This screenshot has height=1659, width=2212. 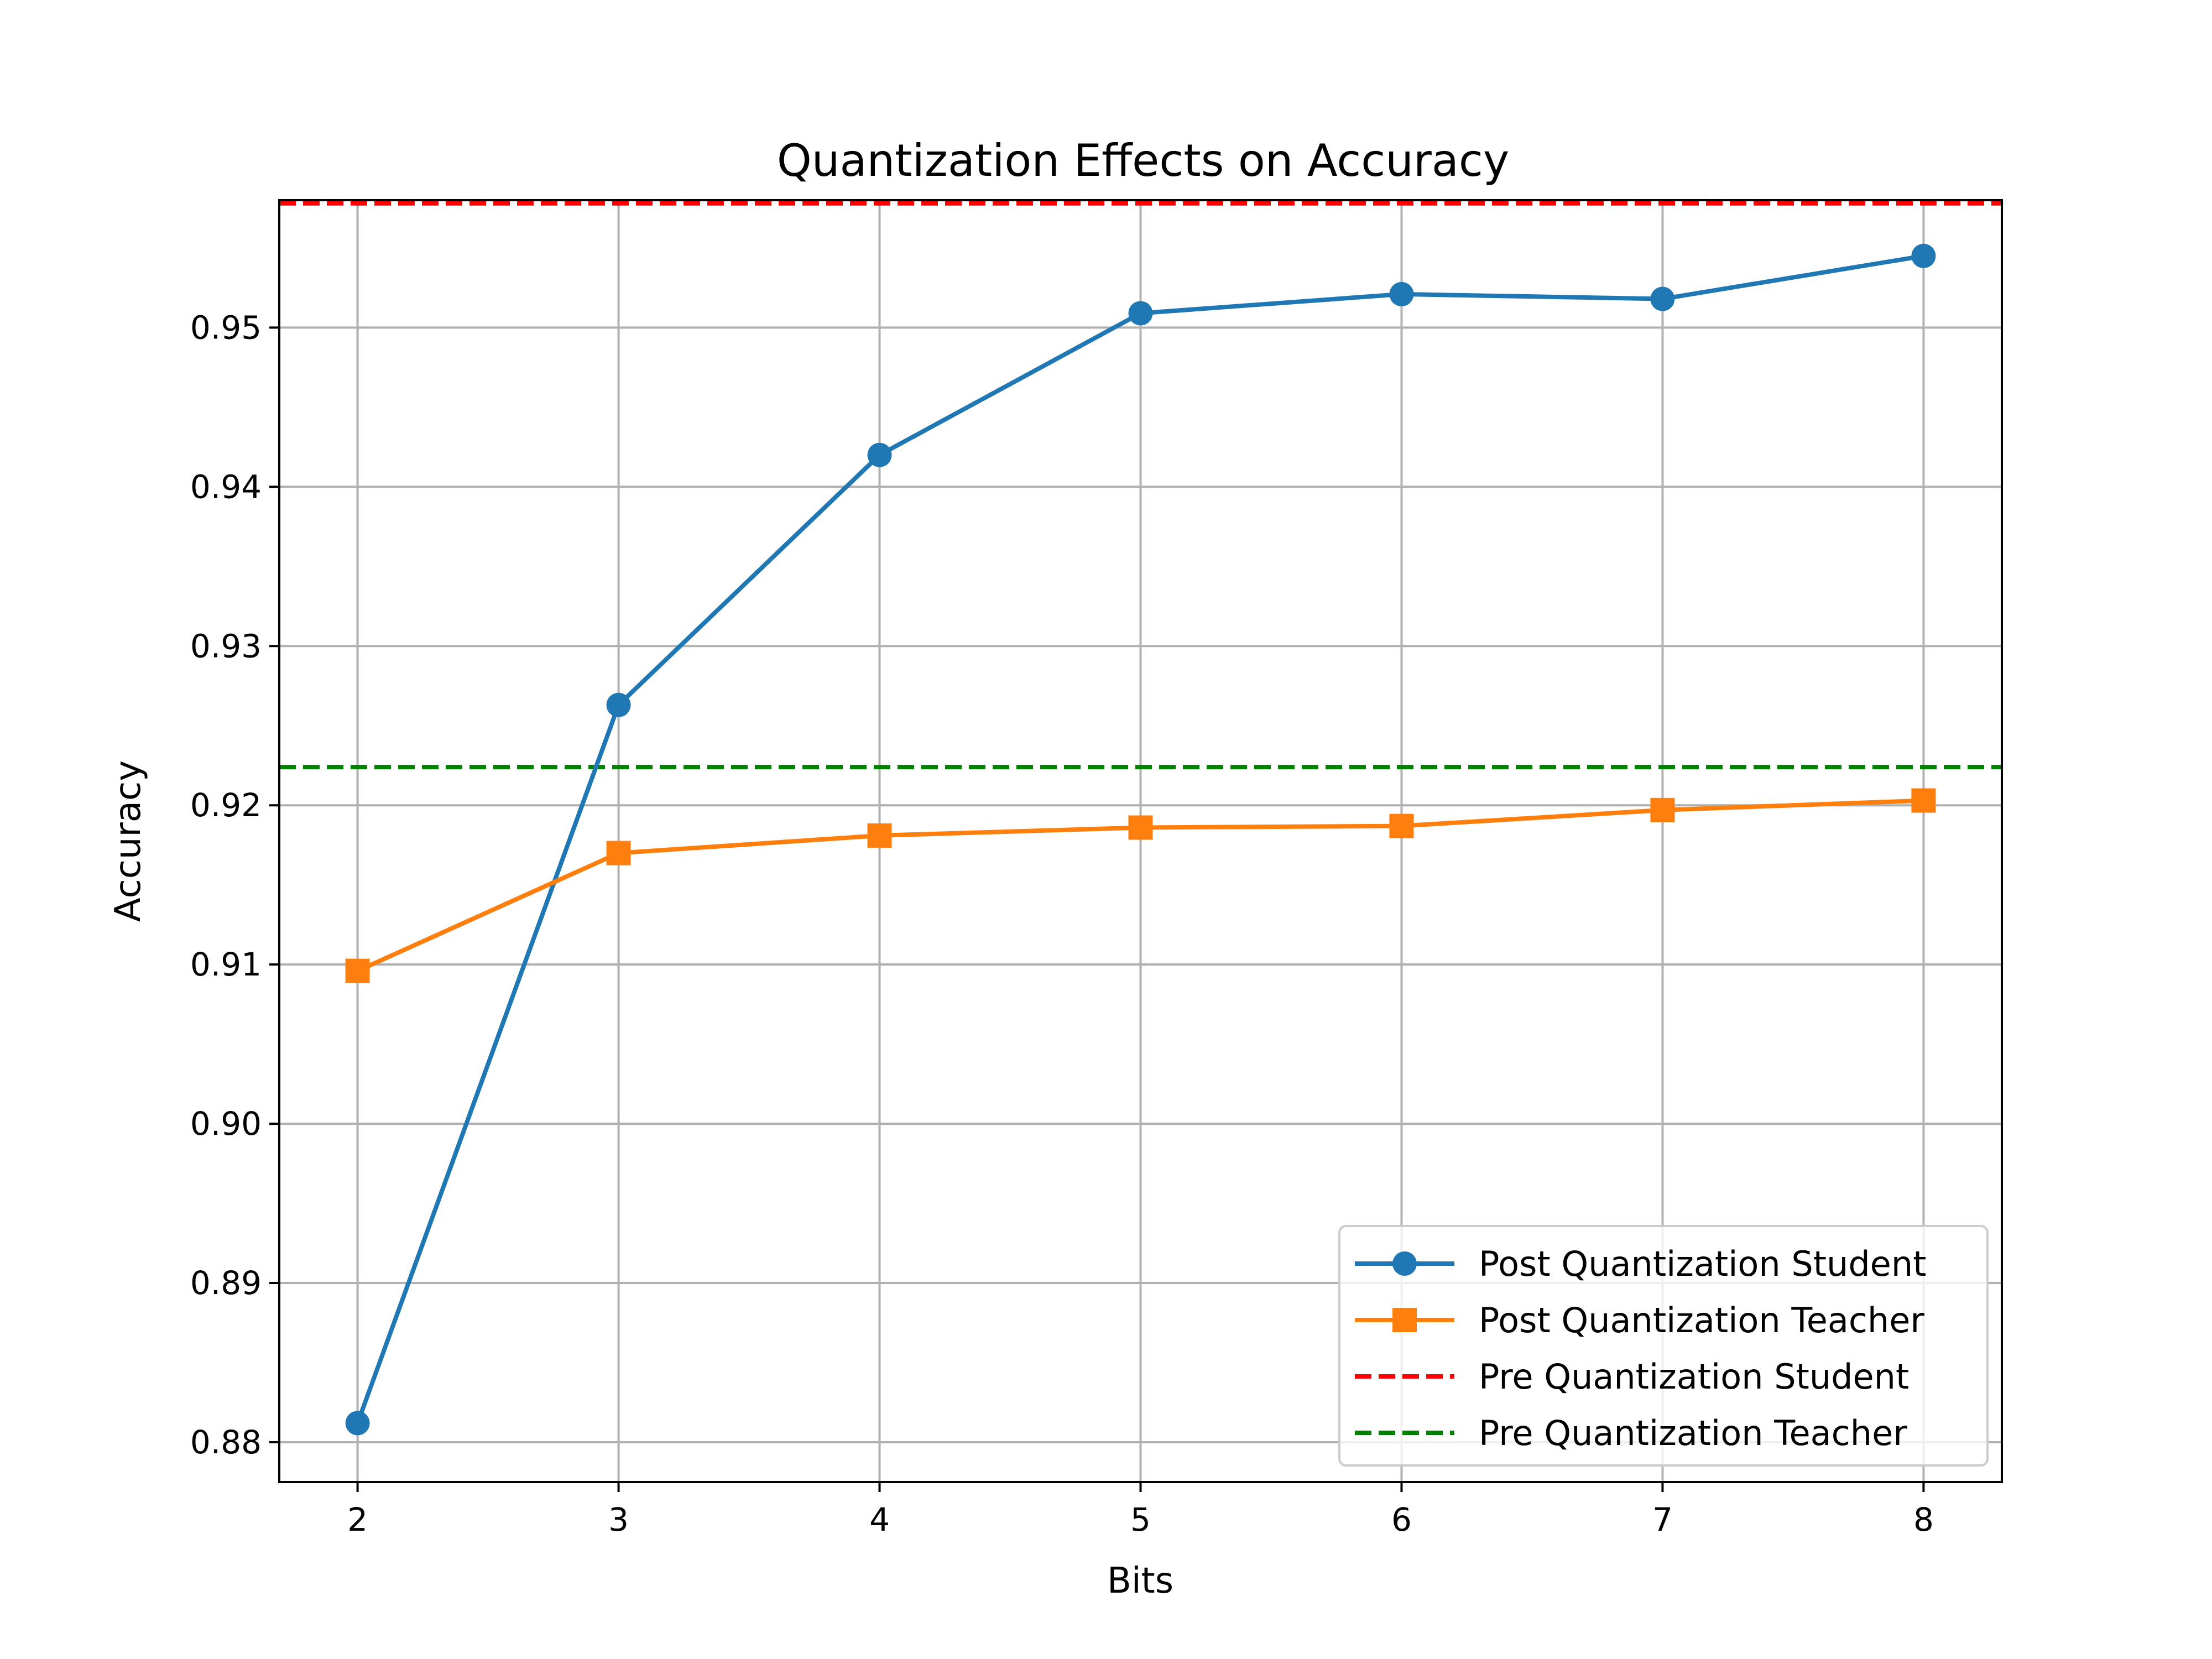 What do you see at coordinates (226, 805) in the screenshot?
I see `y-tick-label: 0.92` at bounding box center [226, 805].